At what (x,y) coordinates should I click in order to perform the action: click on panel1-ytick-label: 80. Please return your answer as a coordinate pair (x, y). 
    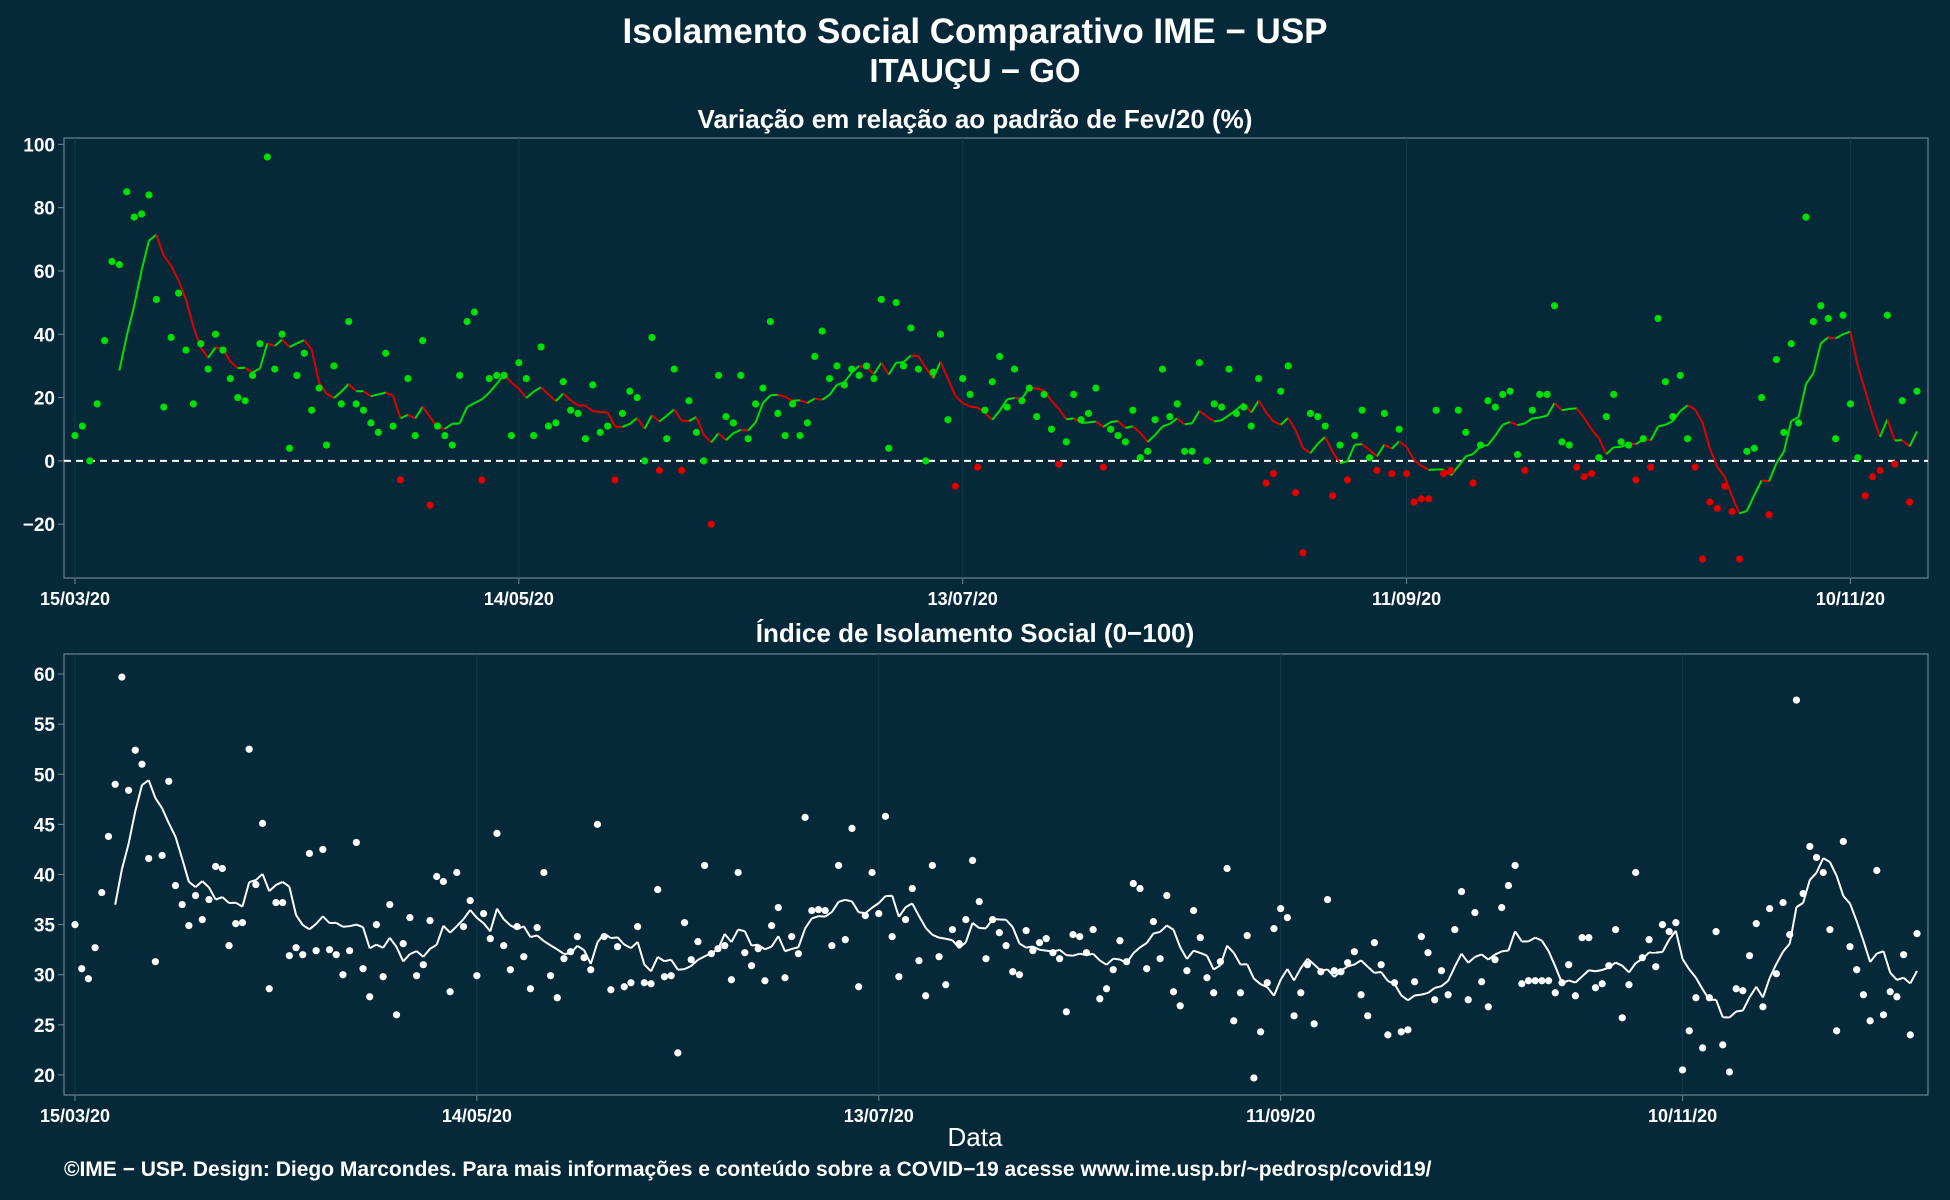
    Looking at the image, I should click on (44, 209).